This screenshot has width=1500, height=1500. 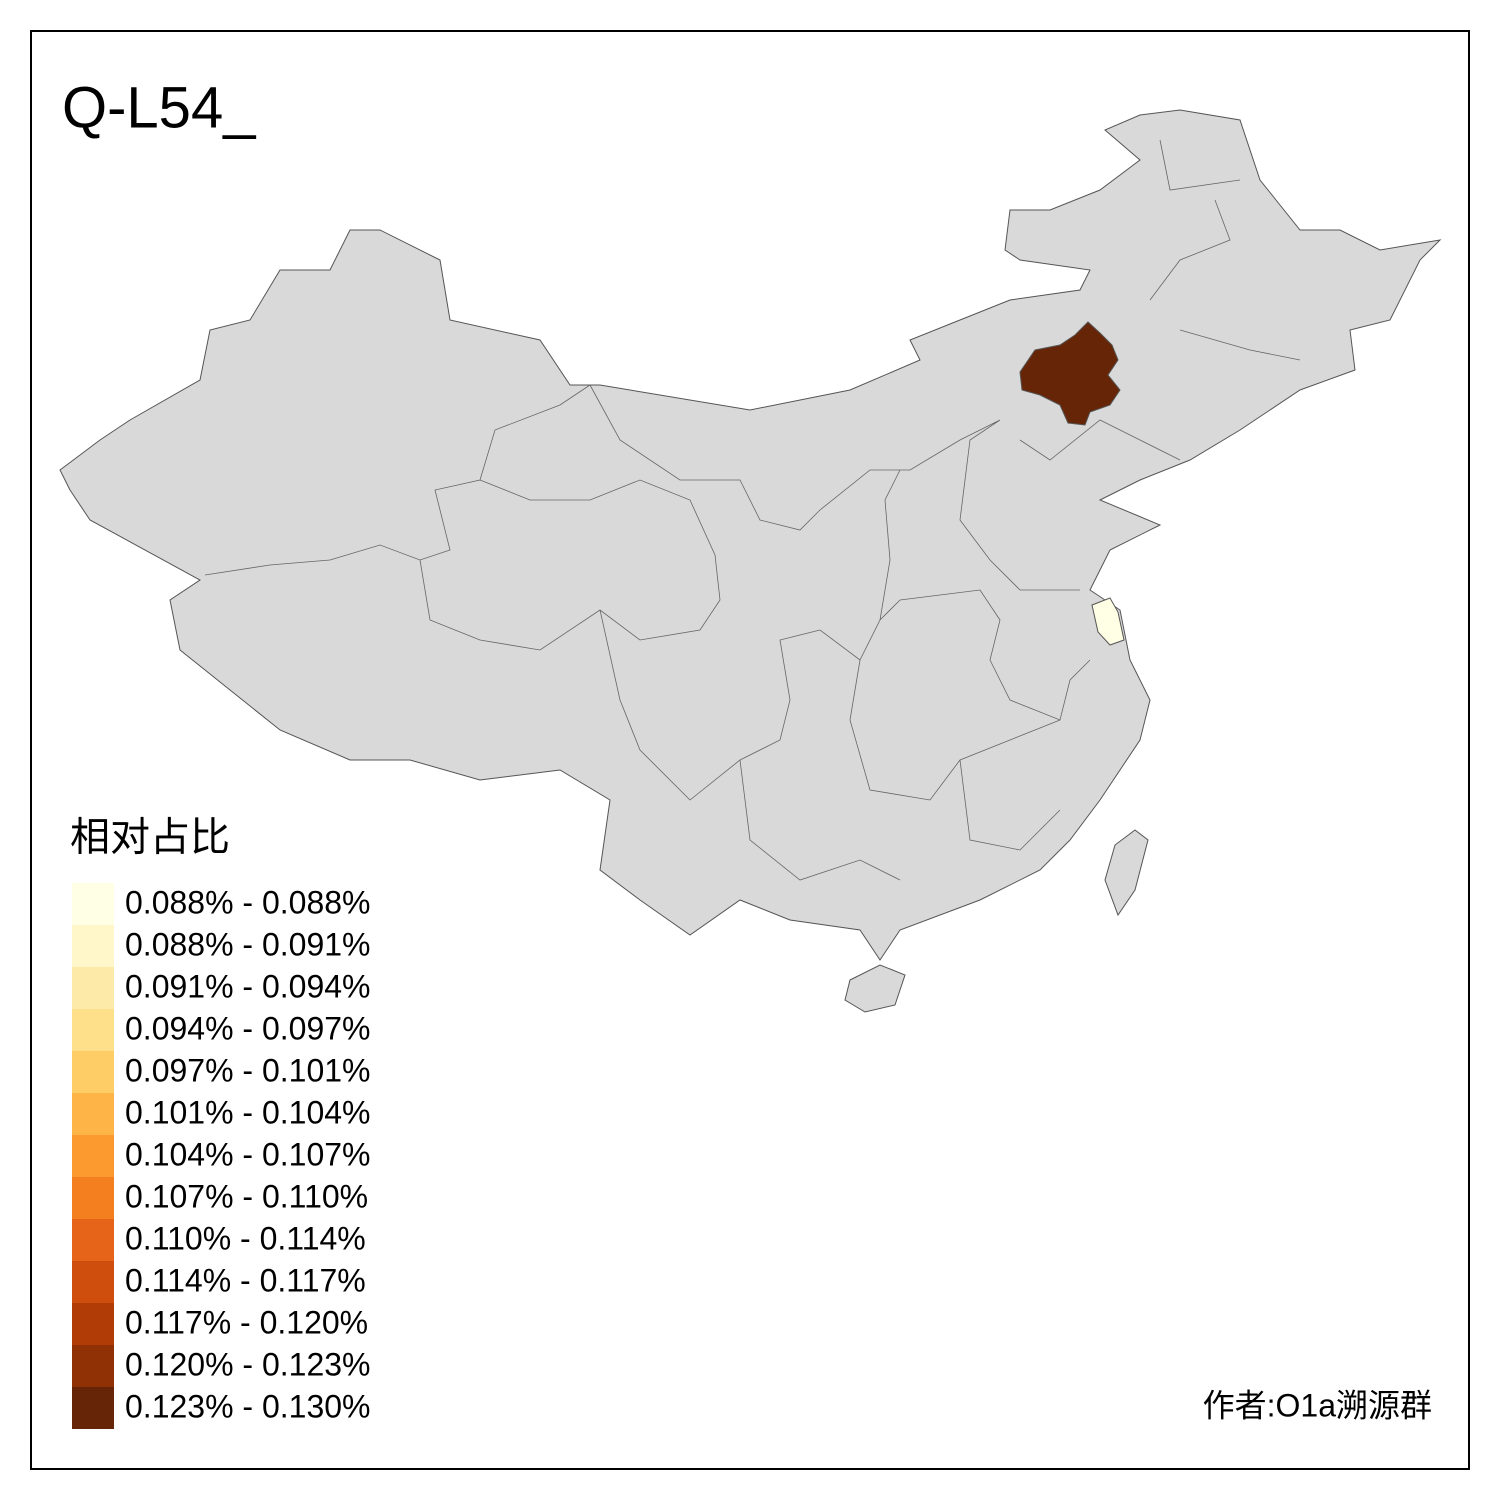 What do you see at coordinates (1070, 373) in the screenshot?
I see `highlight-region-dark` at bounding box center [1070, 373].